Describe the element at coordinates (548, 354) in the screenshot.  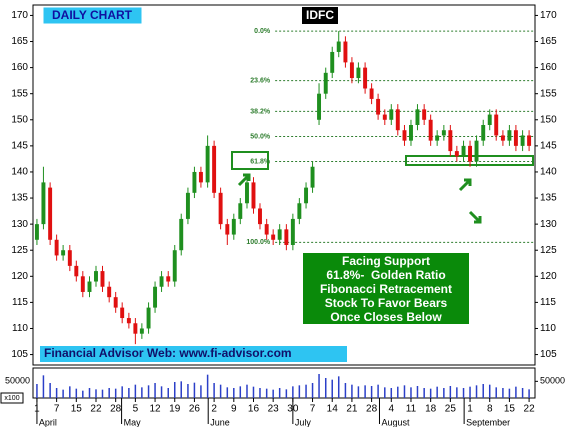
I see `y-tick-label: 105` at that location.